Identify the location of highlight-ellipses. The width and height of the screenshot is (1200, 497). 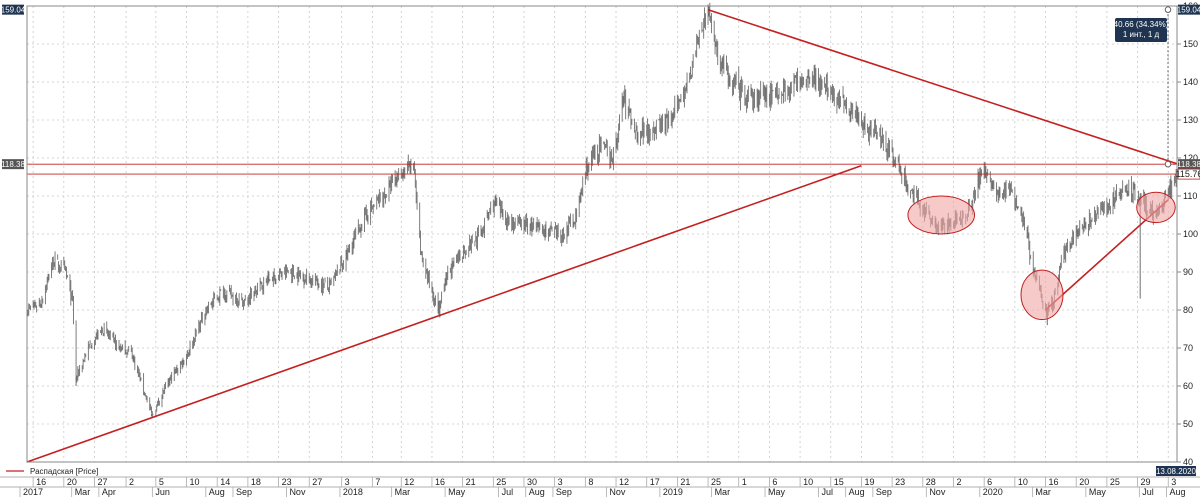
(1041, 255).